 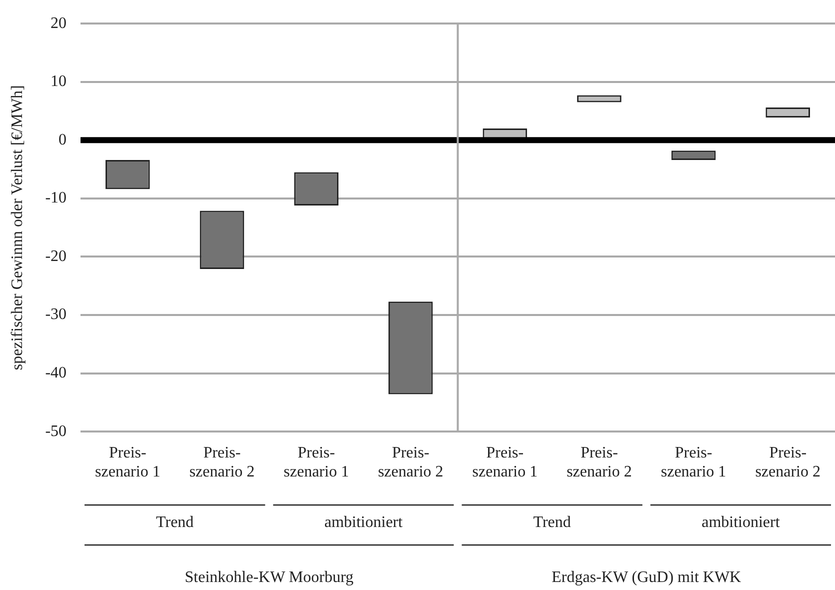 What do you see at coordinates (17, 227) in the screenshot?
I see `y-axis-title: spezifischer Gewinnn oder Verlust [€/MWh]` at bounding box center [17, 227].